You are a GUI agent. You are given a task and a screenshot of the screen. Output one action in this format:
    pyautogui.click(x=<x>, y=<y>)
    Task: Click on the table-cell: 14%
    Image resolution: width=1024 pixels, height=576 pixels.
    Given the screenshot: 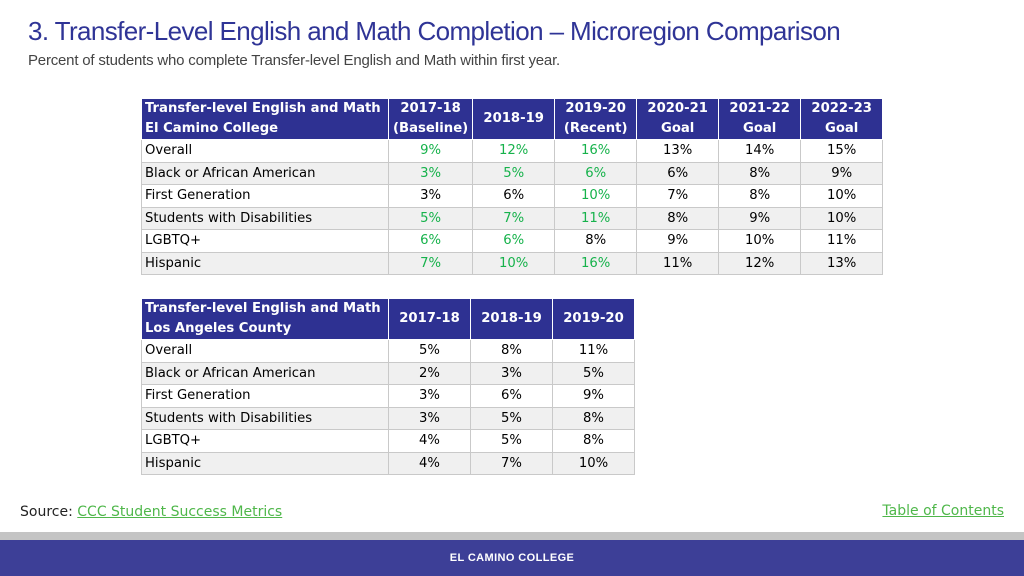 What is the action you would take?
    pyautogui.click(x=760, y=151)
    